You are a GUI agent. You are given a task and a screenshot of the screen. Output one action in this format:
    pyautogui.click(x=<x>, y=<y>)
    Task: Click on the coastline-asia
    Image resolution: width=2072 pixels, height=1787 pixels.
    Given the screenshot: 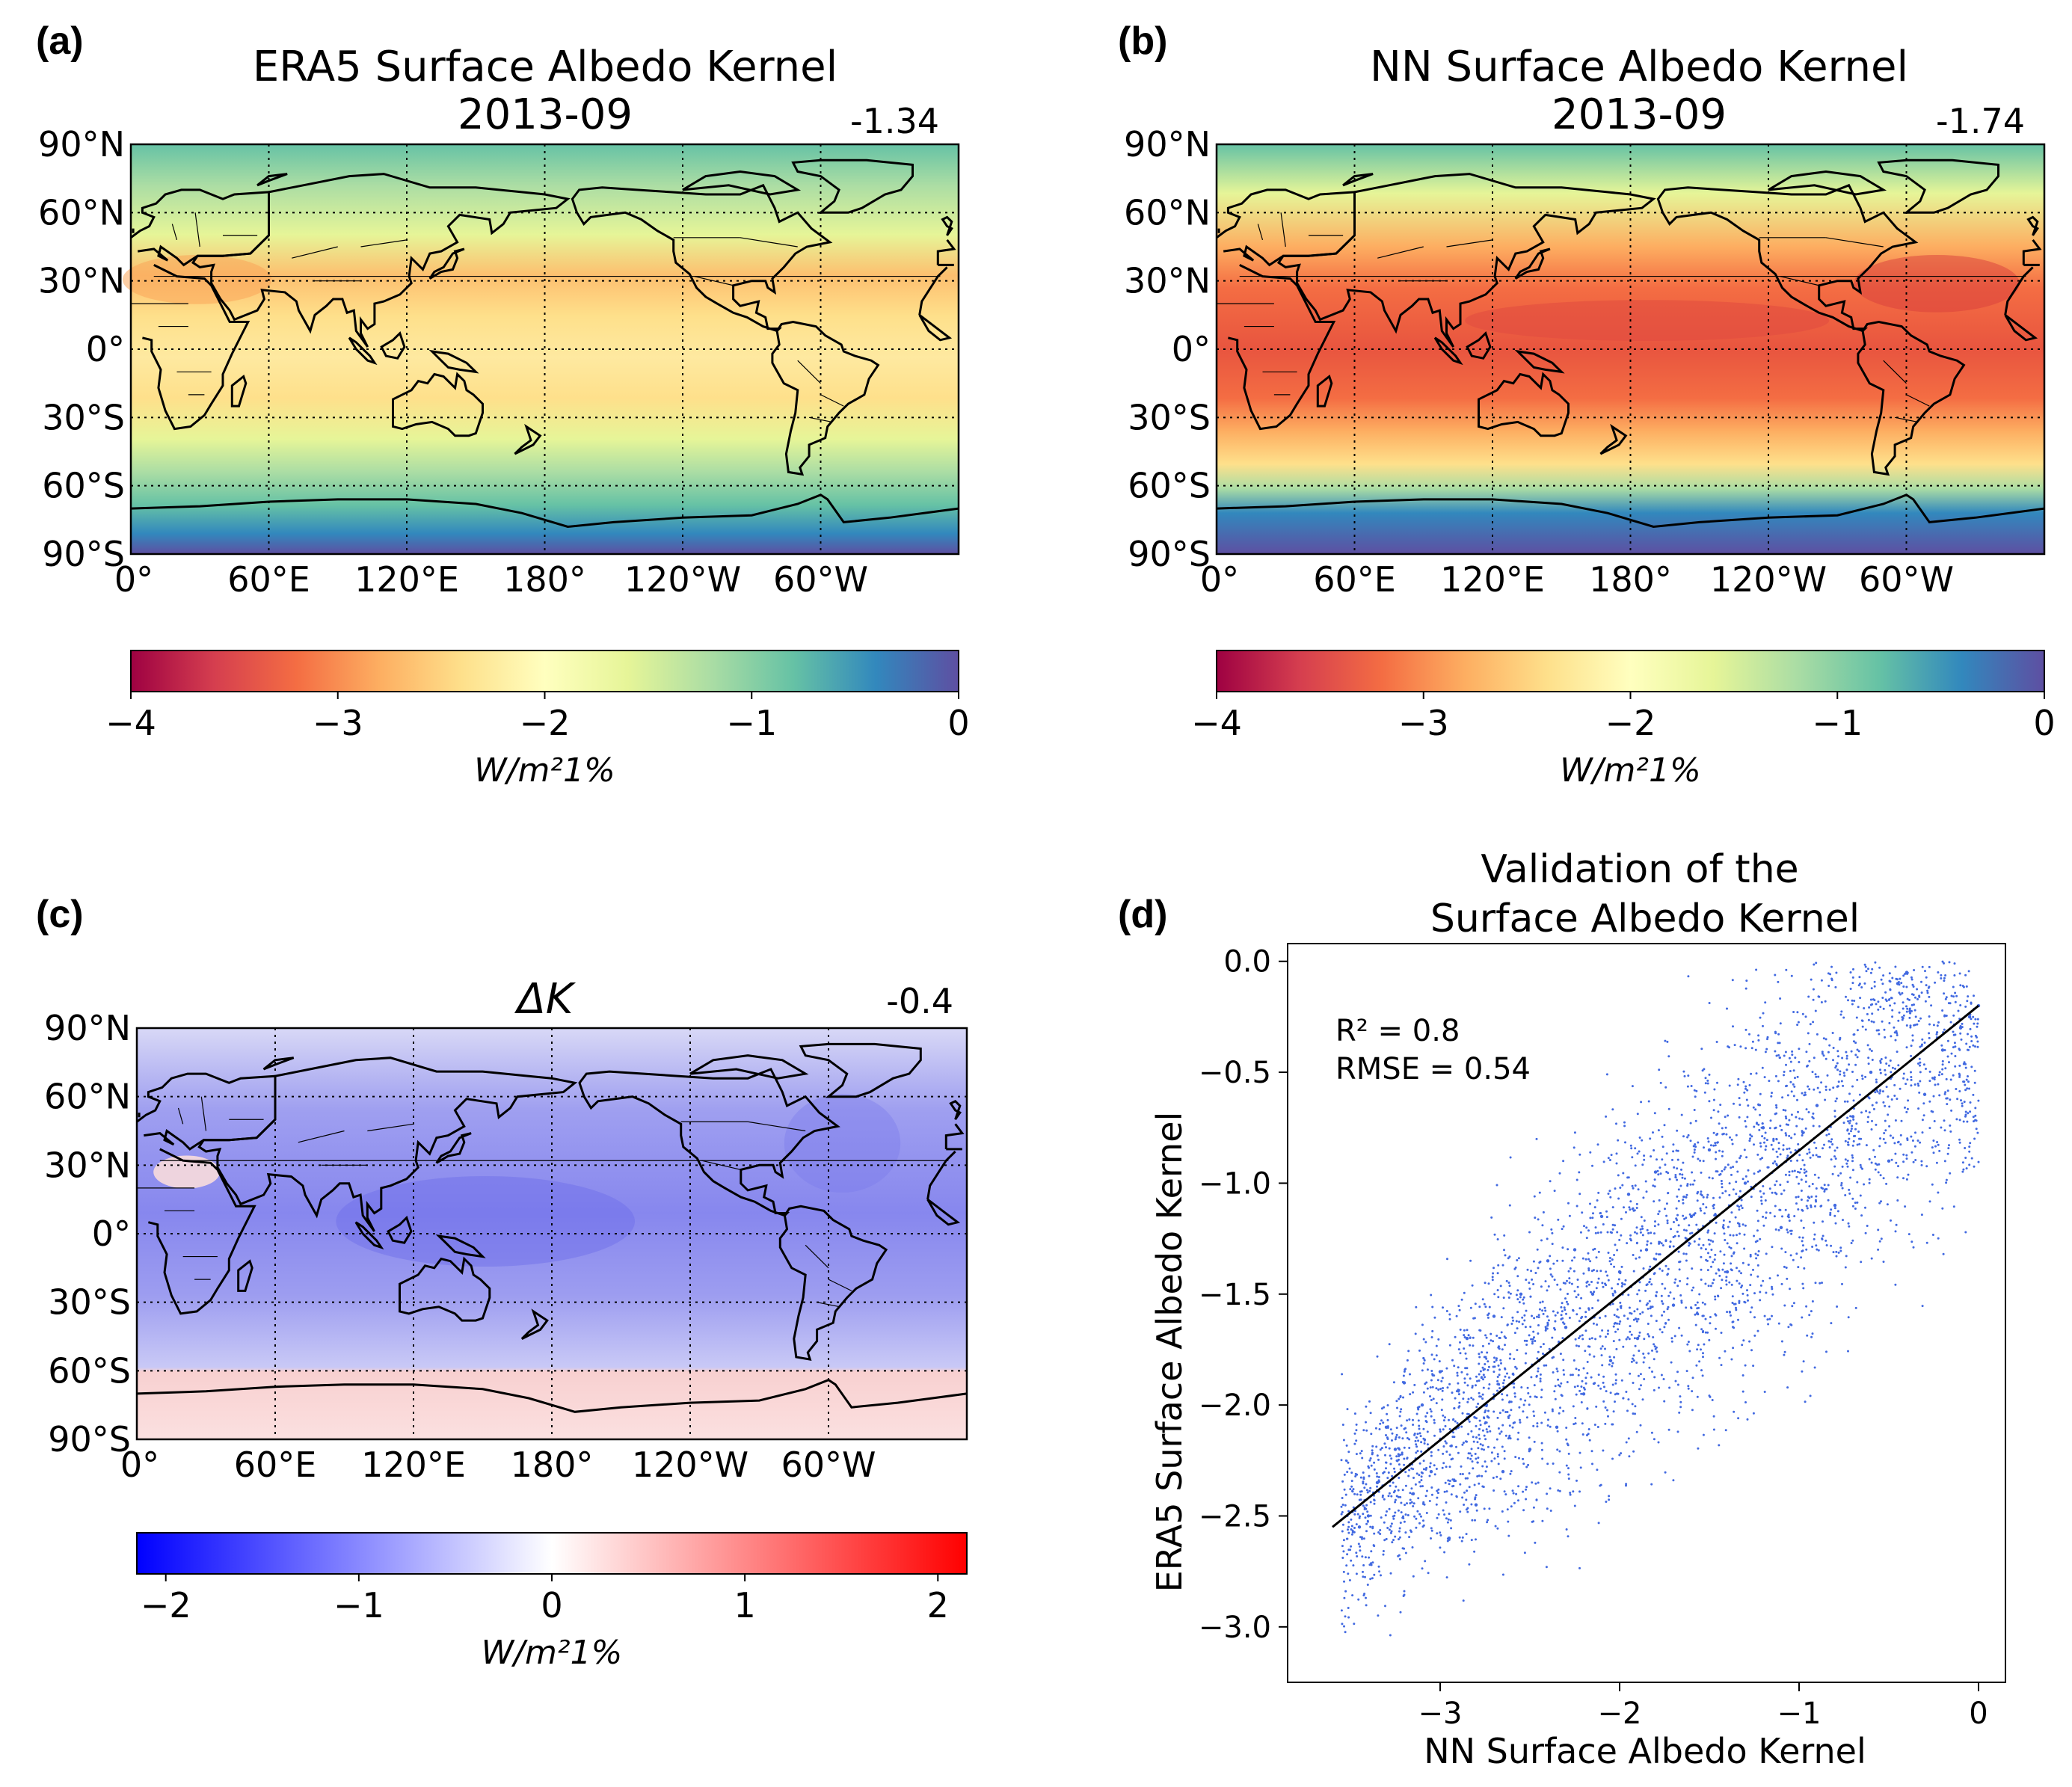 What is the action you would take?
    pyautogui.click(x=381, y=261)
    